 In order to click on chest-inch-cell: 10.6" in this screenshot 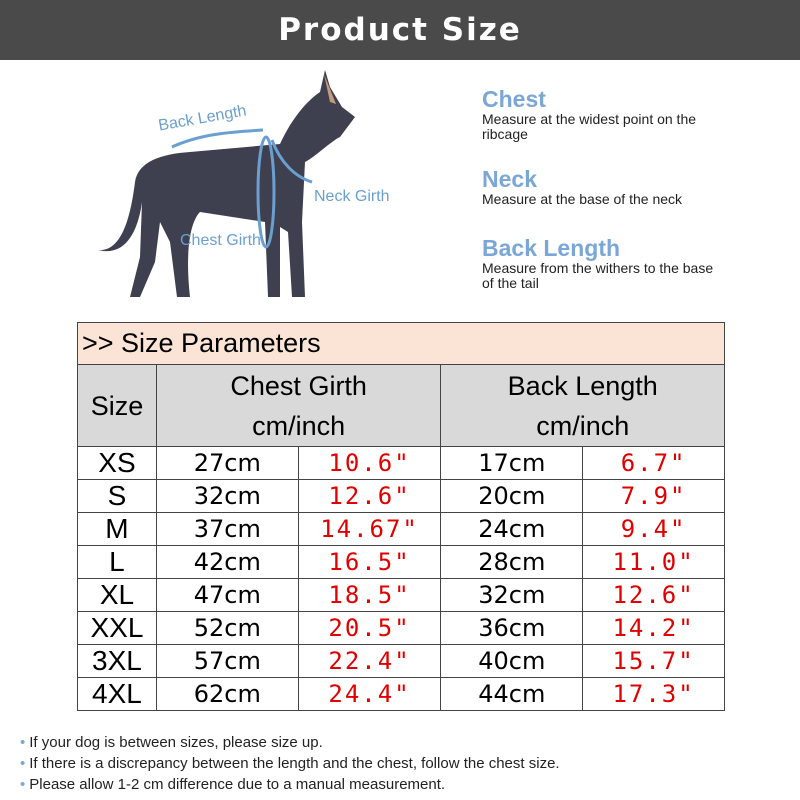, I will do `click(369, 463)`.